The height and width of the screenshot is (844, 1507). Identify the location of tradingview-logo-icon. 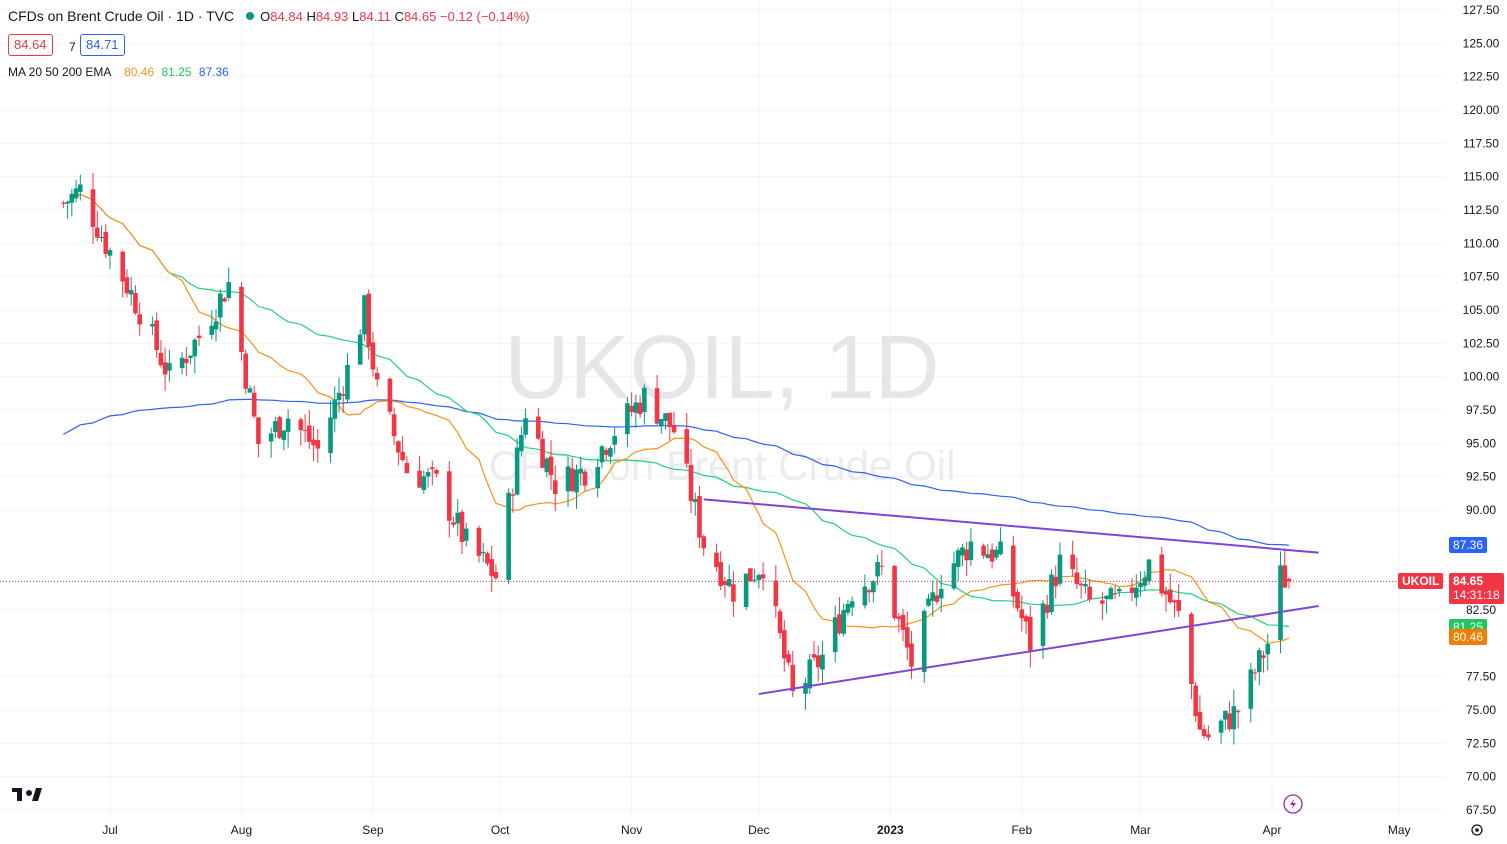
(27, 794).